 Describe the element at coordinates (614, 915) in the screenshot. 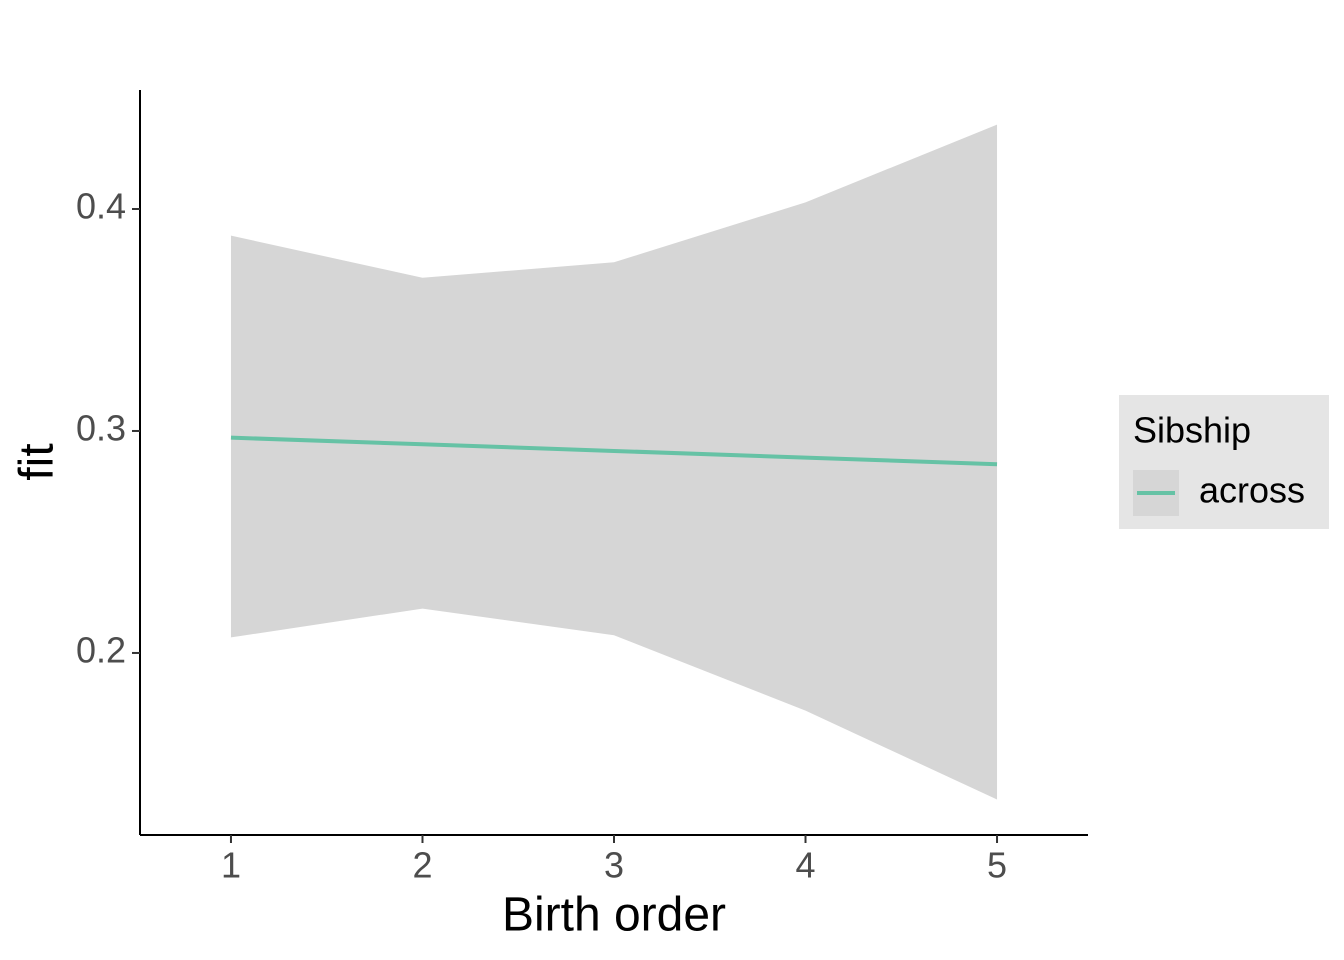

I see `x-axis-title: Birth order` at that location.